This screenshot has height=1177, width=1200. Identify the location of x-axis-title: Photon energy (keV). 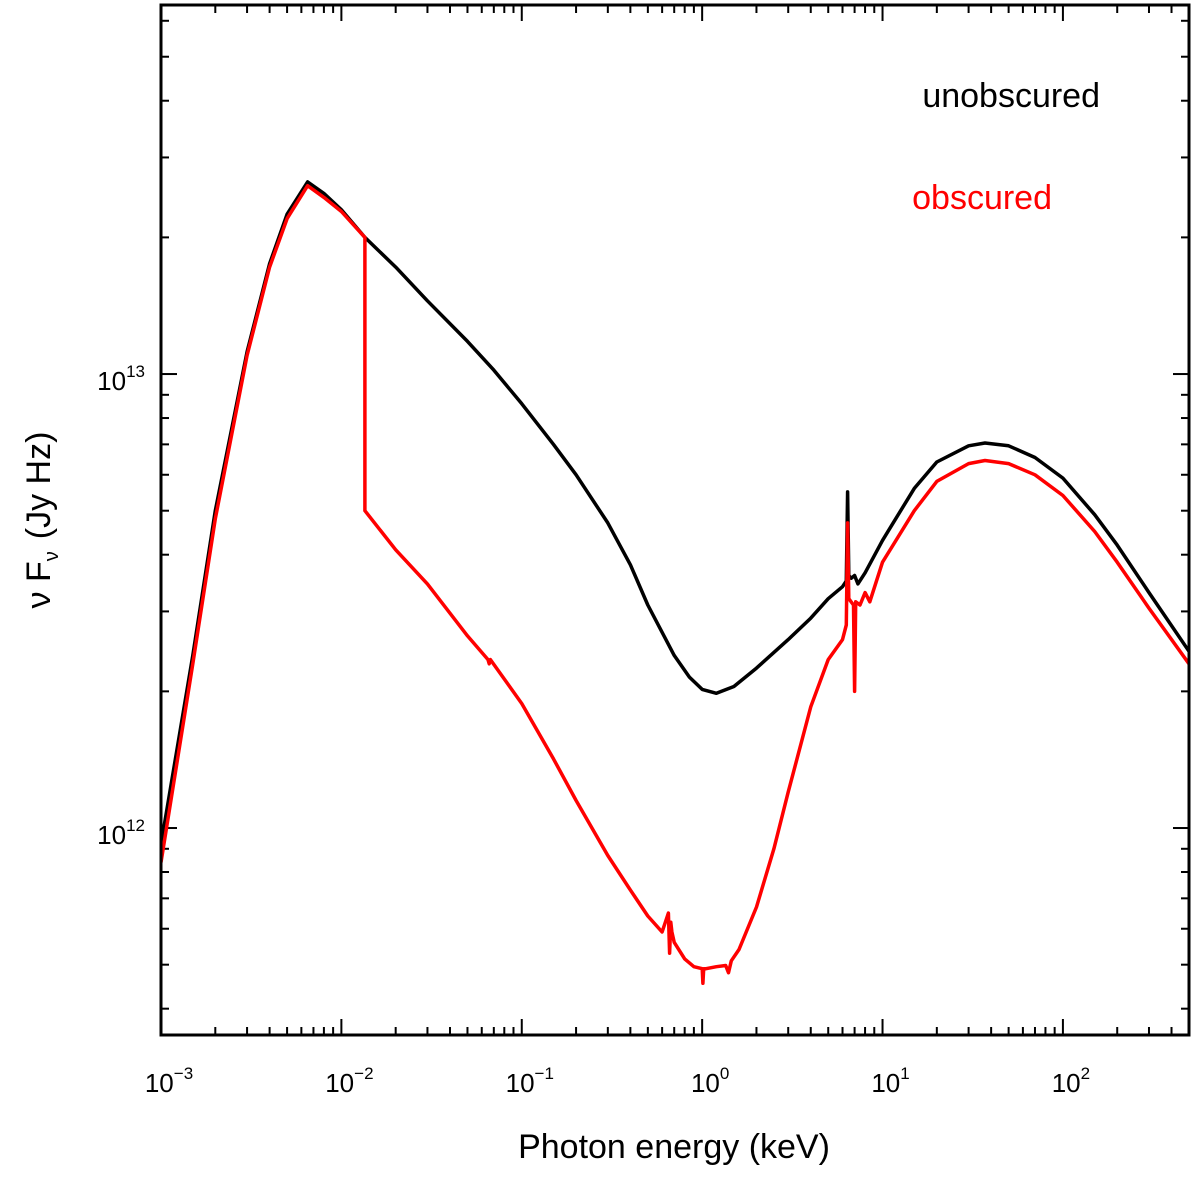
(674, 1147).